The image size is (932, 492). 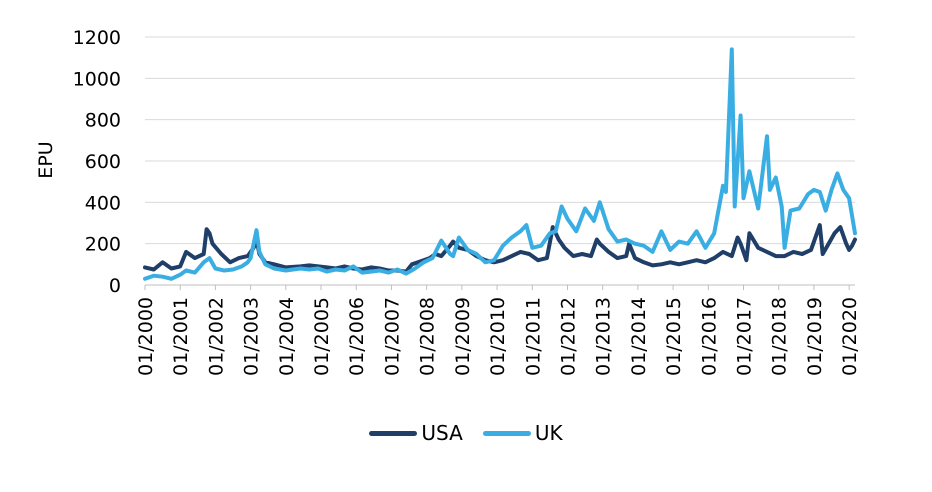 I want to click on y-tick-label: 600, so click(x=103, y=162).